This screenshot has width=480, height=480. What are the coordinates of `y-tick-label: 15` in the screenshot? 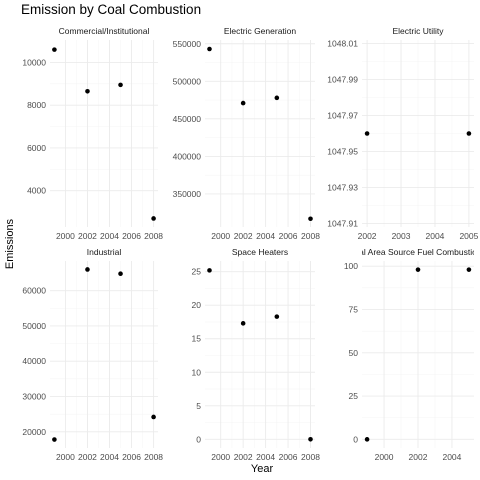 It's located at (197, 339).